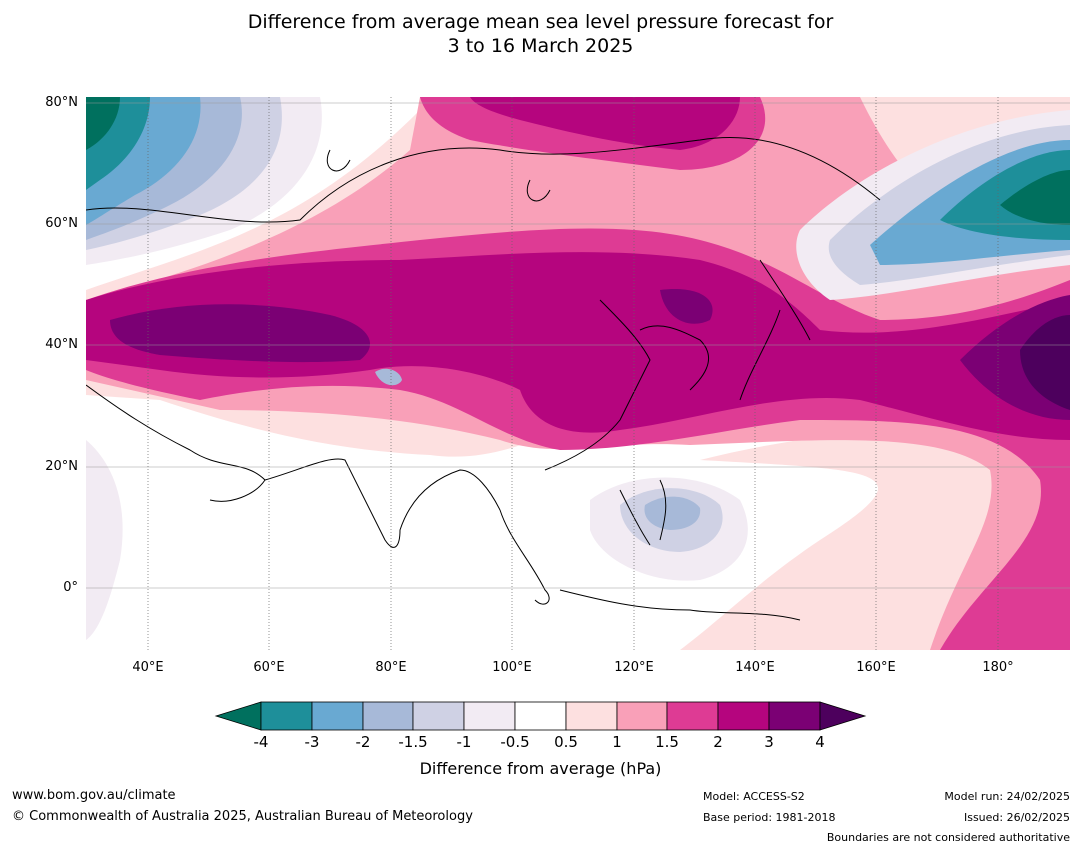  I want to click on footer-base-period: Base period: 1981-2018, so click(769, 817).